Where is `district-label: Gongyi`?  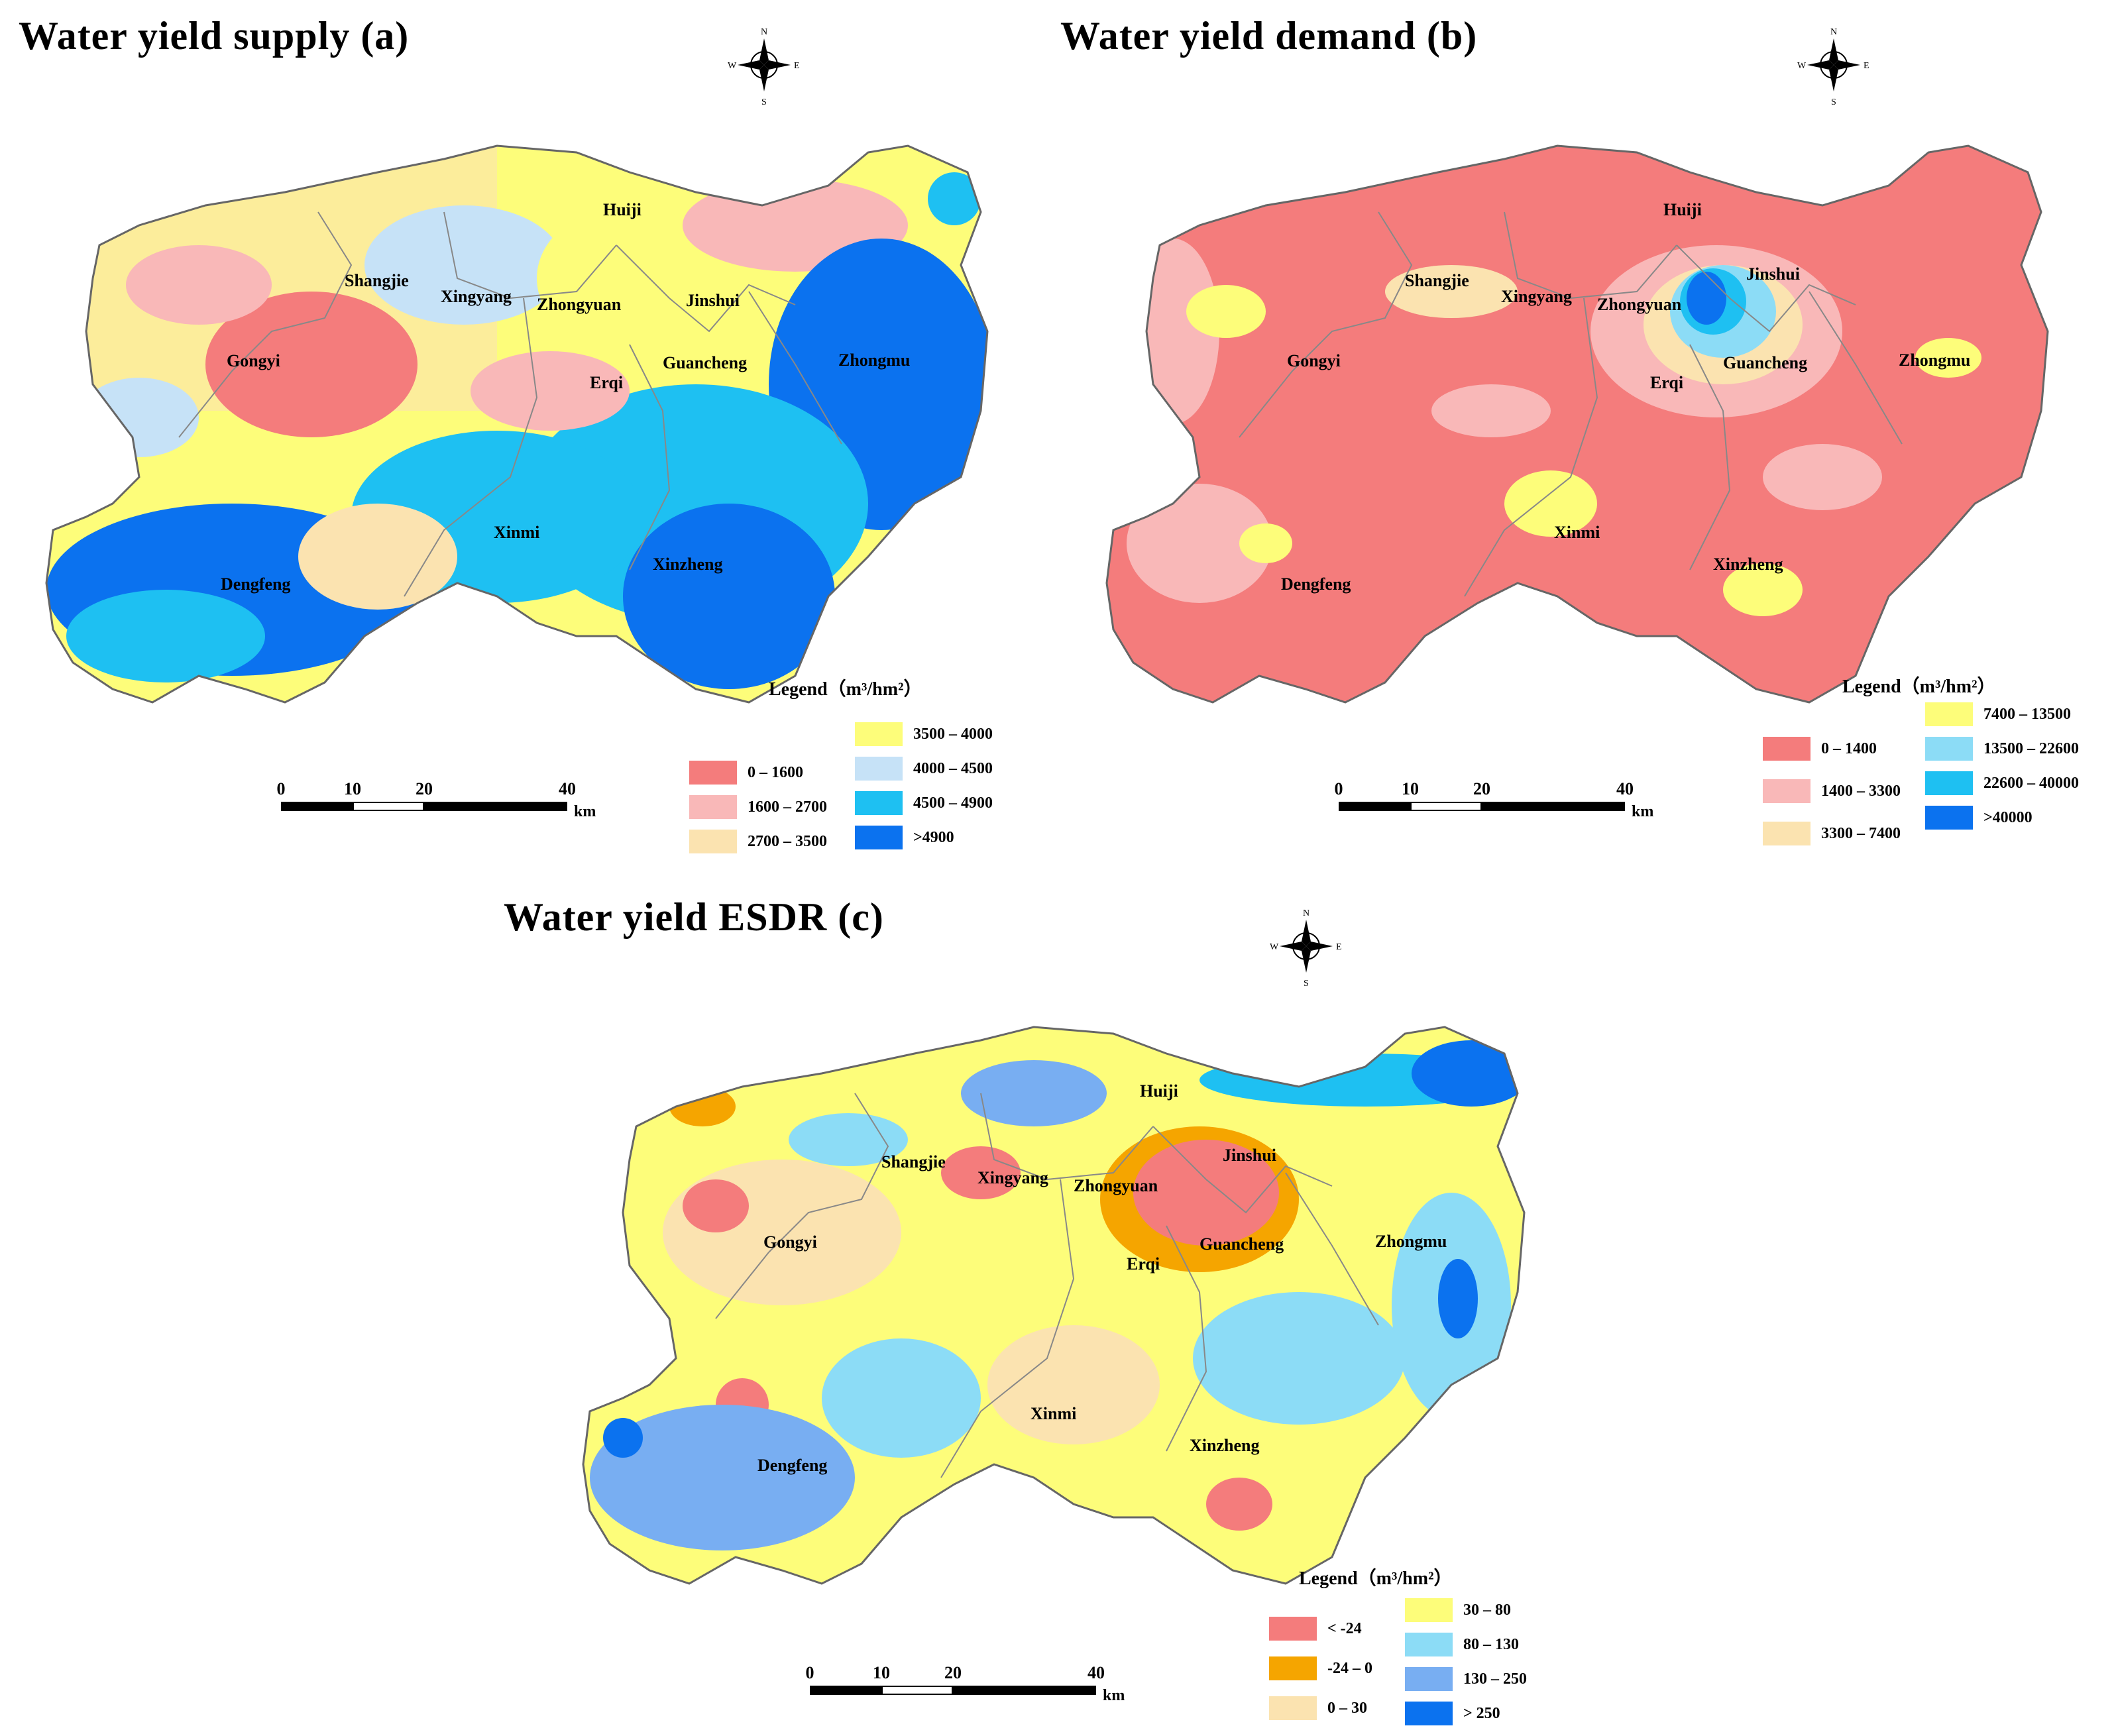
district-label: Gongyi is located at coordinates (790, 1242).